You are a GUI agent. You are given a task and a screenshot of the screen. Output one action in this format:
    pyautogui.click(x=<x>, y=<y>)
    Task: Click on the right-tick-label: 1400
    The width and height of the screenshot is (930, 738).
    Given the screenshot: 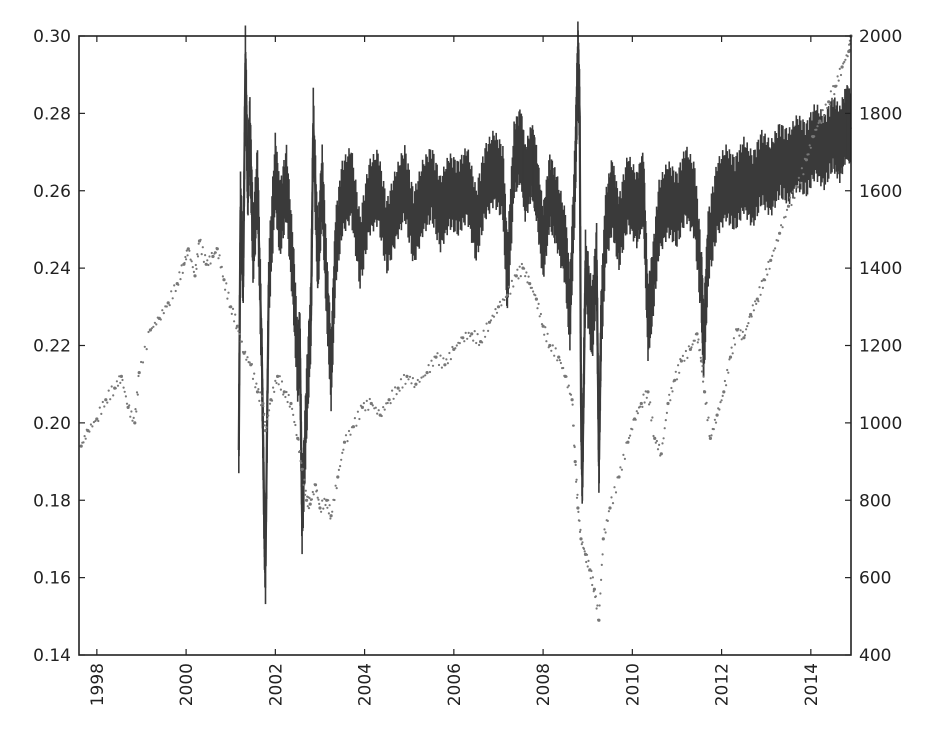 What is the action you would take?
    pyautogui.click(x=880, y=269)
    